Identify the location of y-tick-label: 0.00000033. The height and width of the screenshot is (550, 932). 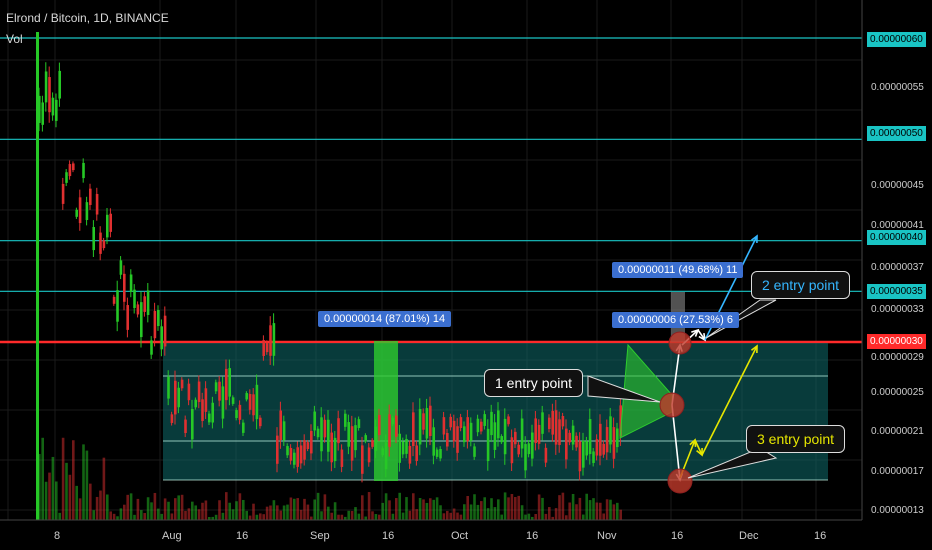
(897, 309).